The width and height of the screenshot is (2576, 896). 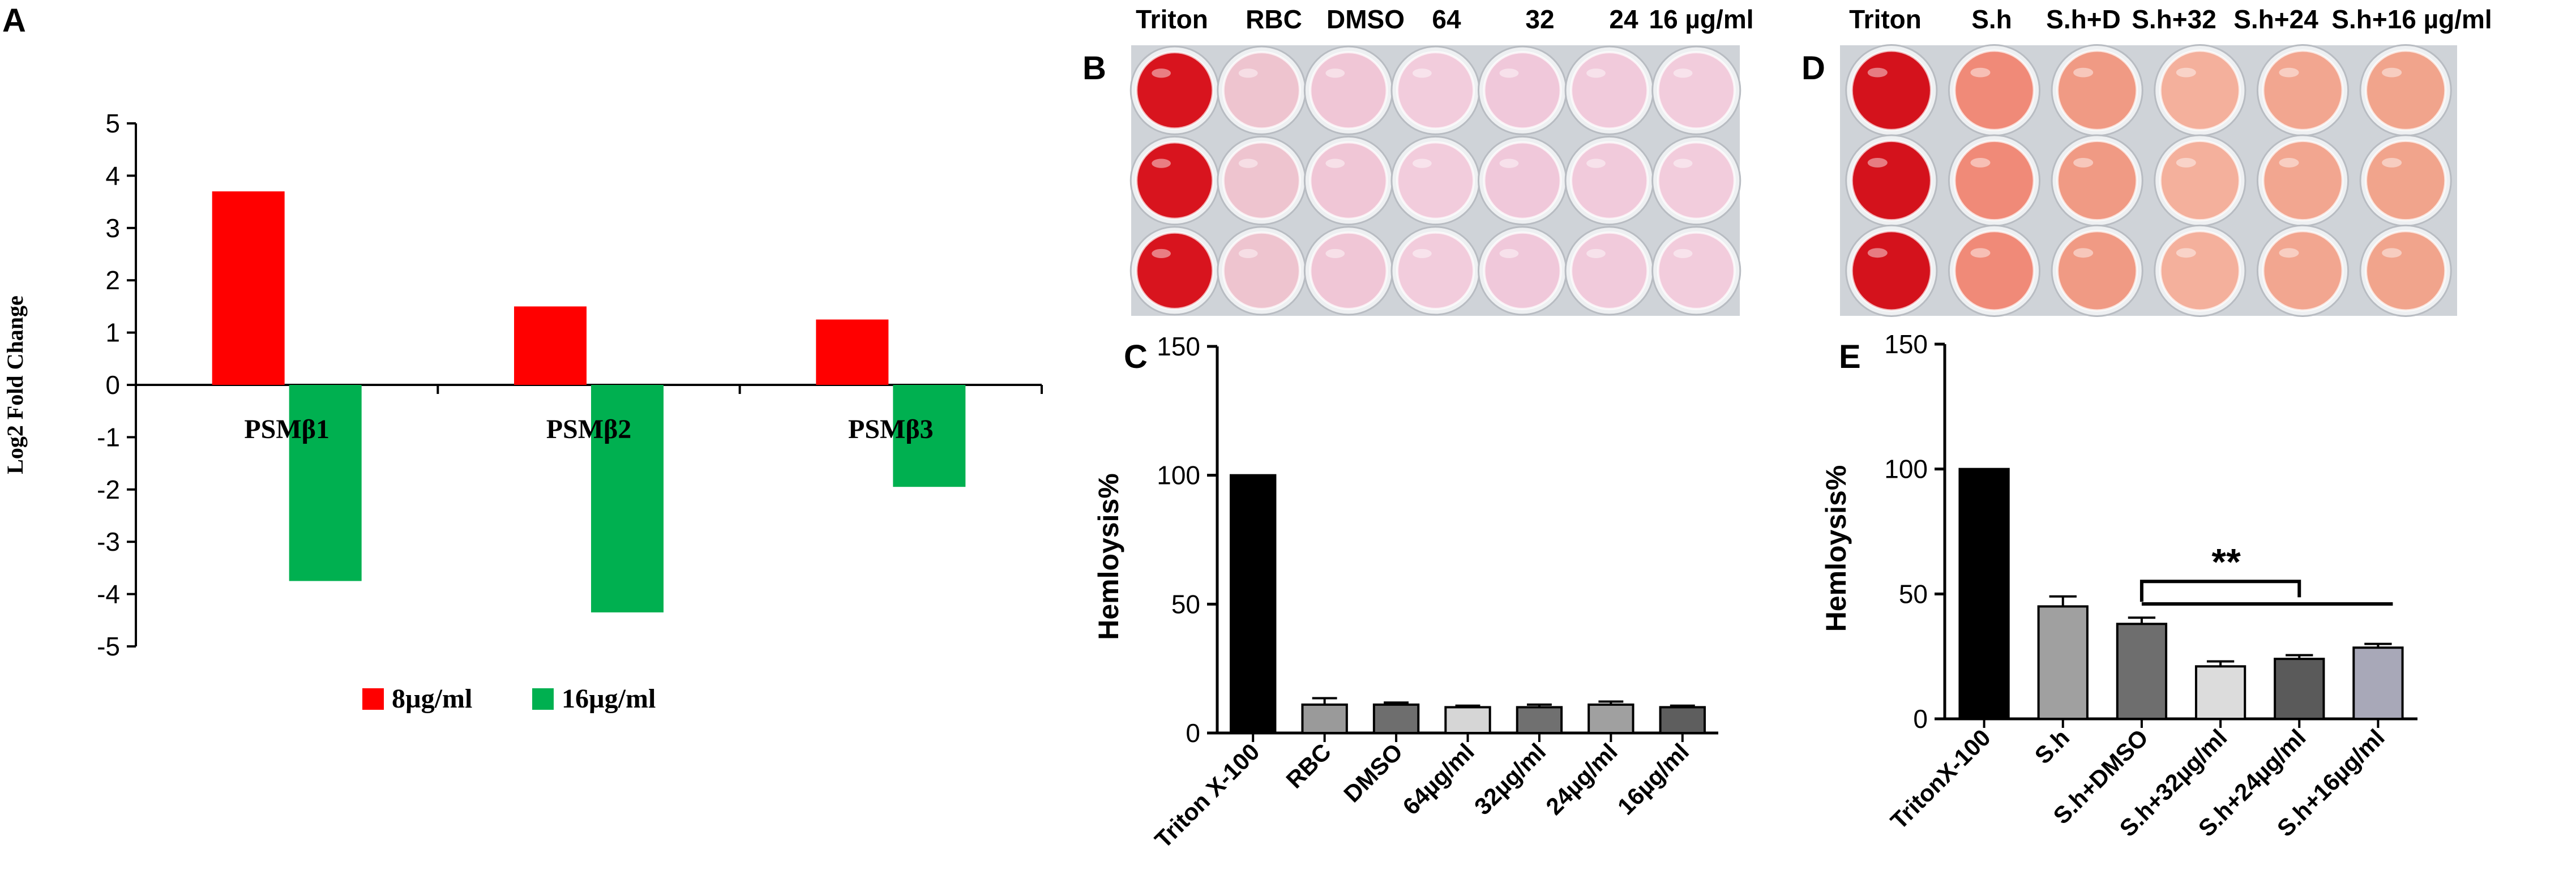 What do you see at coordinates (589, 429) in the screenshot?
I see `category-label-a-1: PSMβ2` at bounding box center [589, 429].